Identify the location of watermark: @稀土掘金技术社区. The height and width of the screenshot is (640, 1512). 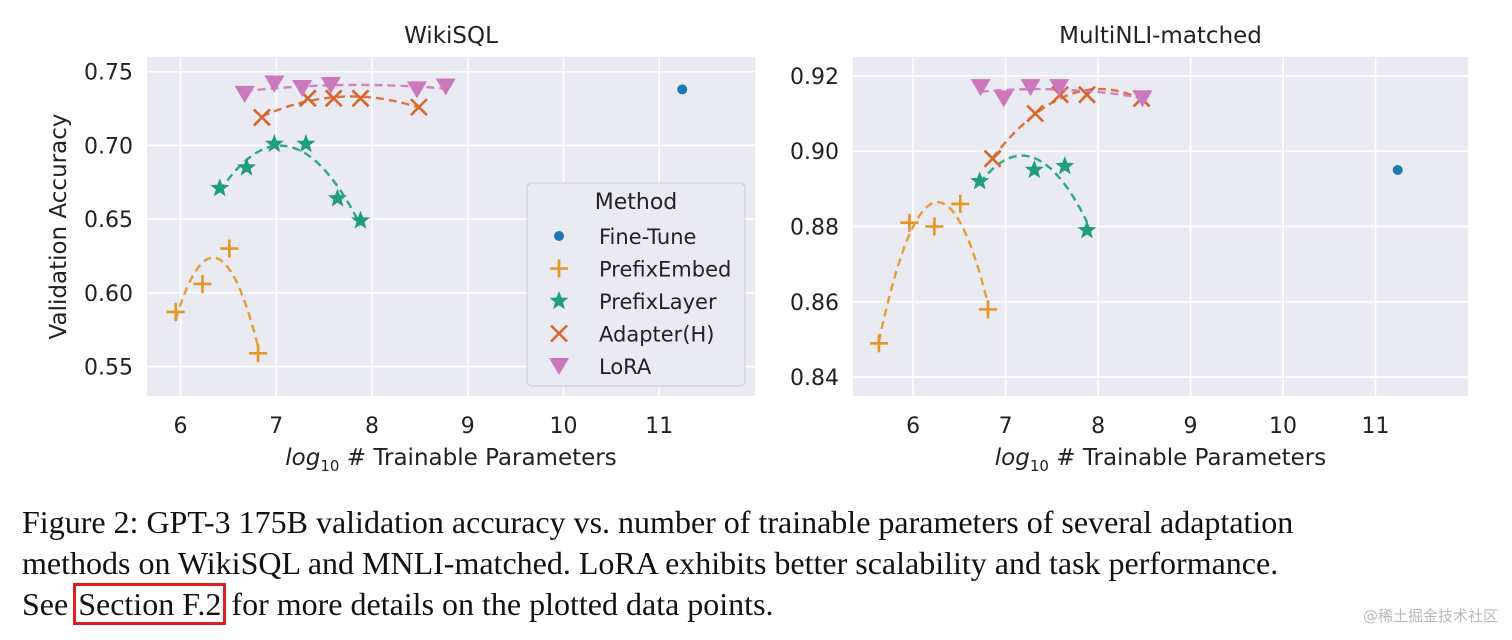
(1430, 616).